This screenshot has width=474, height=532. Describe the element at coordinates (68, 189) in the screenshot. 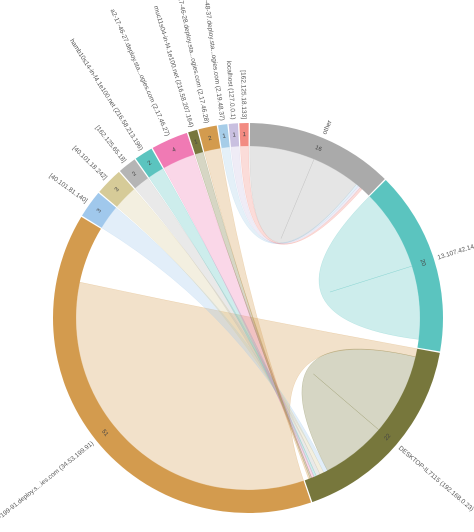

I see `node-label: [40.101.81.140]` at that location.